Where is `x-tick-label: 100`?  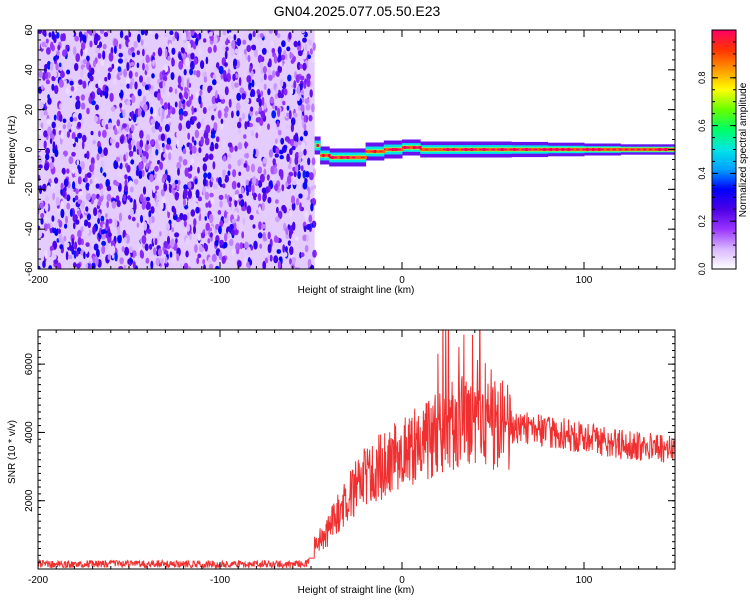
x-tick-label: 100 is located at coordinates (584, 580).